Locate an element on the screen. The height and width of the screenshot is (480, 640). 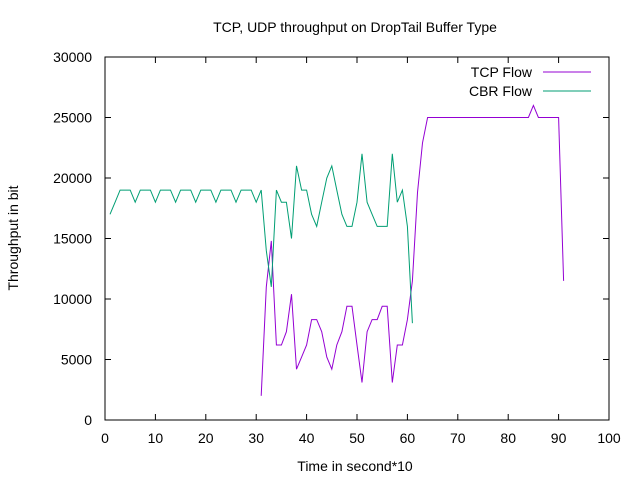
y-tick-label: 20000 is located at coordinates (72, 178).